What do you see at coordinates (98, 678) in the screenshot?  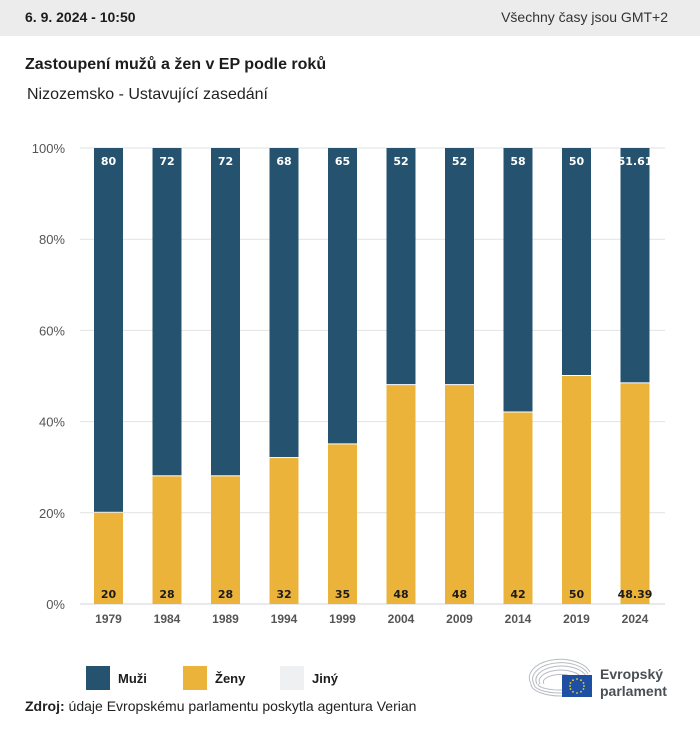 I see `legend-swatch-men` at bounding box center [98, 678].